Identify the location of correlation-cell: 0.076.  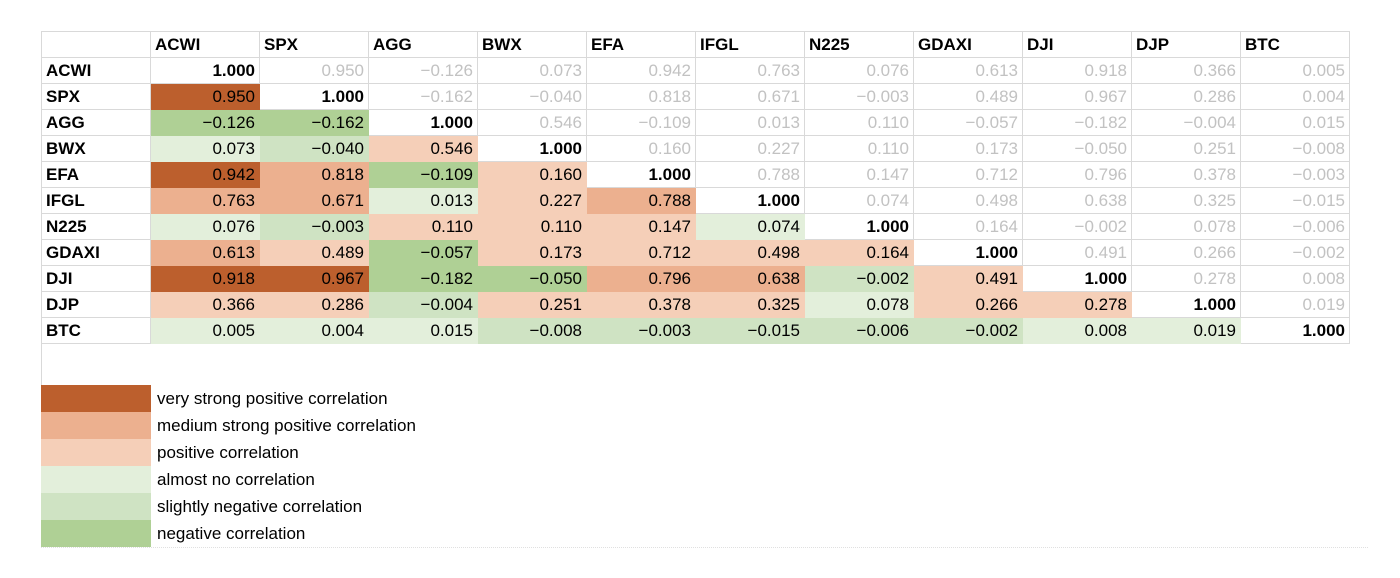
(205, 226).